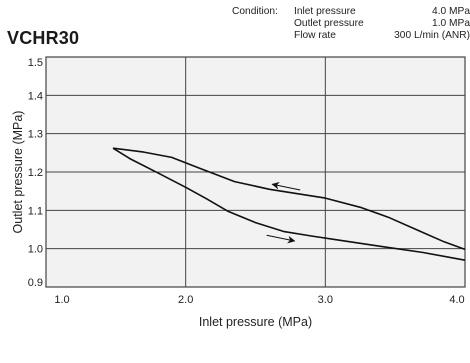  I want to click on y-tick-label: 1.2, so click(35, 173).